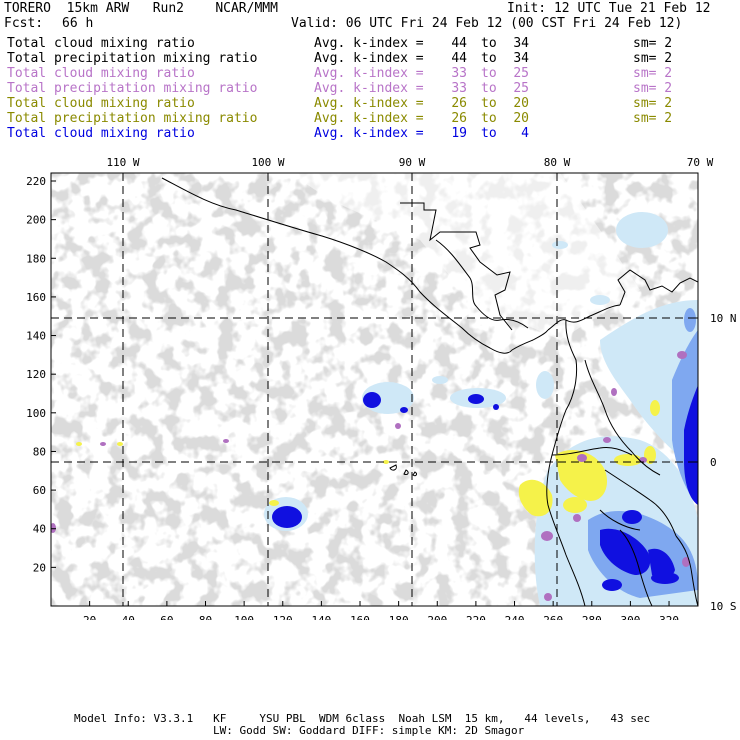 Image resolution: width=740 pixels, height=740 pixels. What do you see at coordinates (669, 617) in the screenshot?
I see `grid-x-label: 320` at bounding box center [669, 617].